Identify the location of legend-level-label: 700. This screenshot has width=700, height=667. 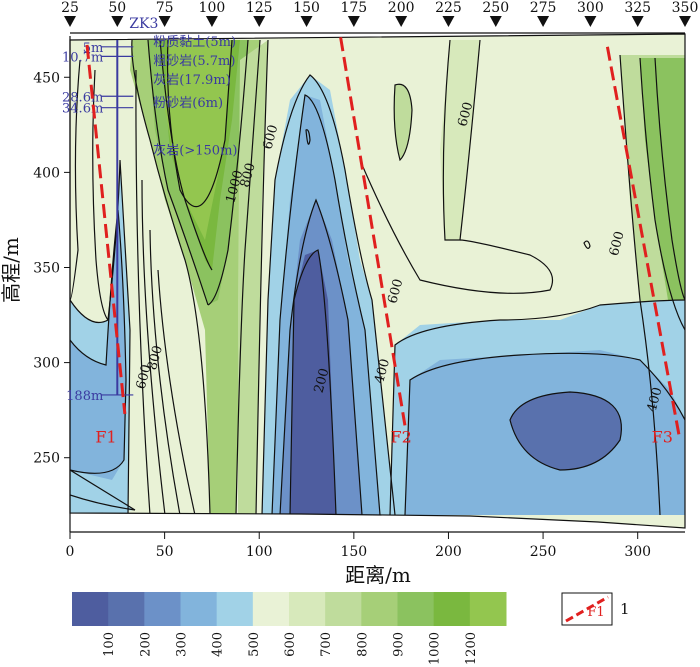
(326, 644).